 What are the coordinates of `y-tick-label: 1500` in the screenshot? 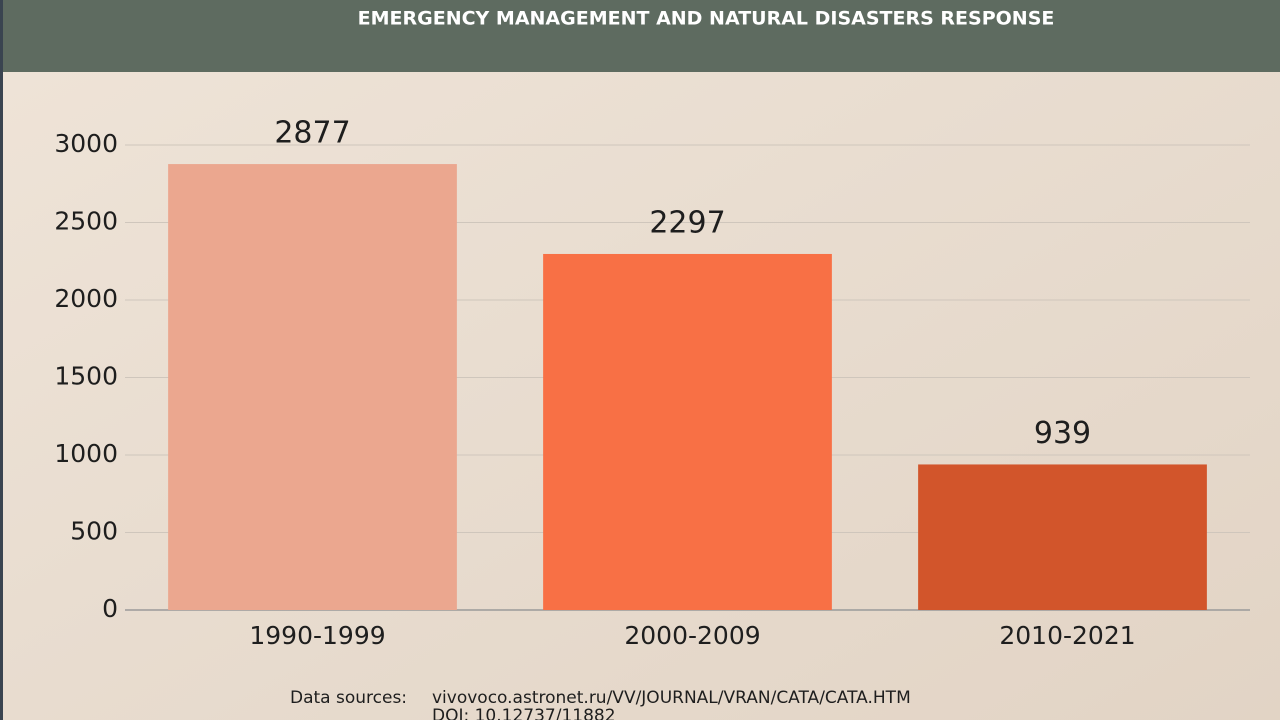 It's located at (86, 376).